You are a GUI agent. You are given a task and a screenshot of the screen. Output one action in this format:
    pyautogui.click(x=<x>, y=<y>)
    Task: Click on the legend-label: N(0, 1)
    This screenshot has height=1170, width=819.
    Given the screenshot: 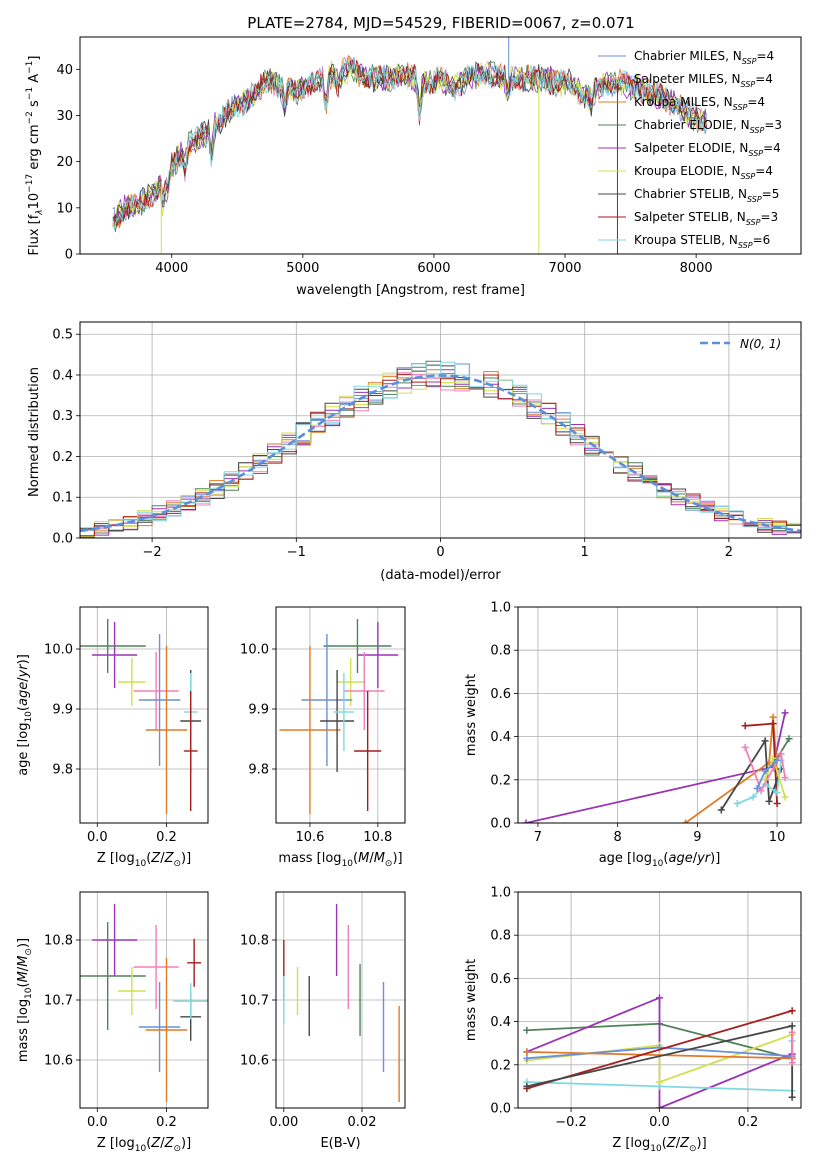 What is the action you would take?
    pyautogui.click(x=760, y=344)
    